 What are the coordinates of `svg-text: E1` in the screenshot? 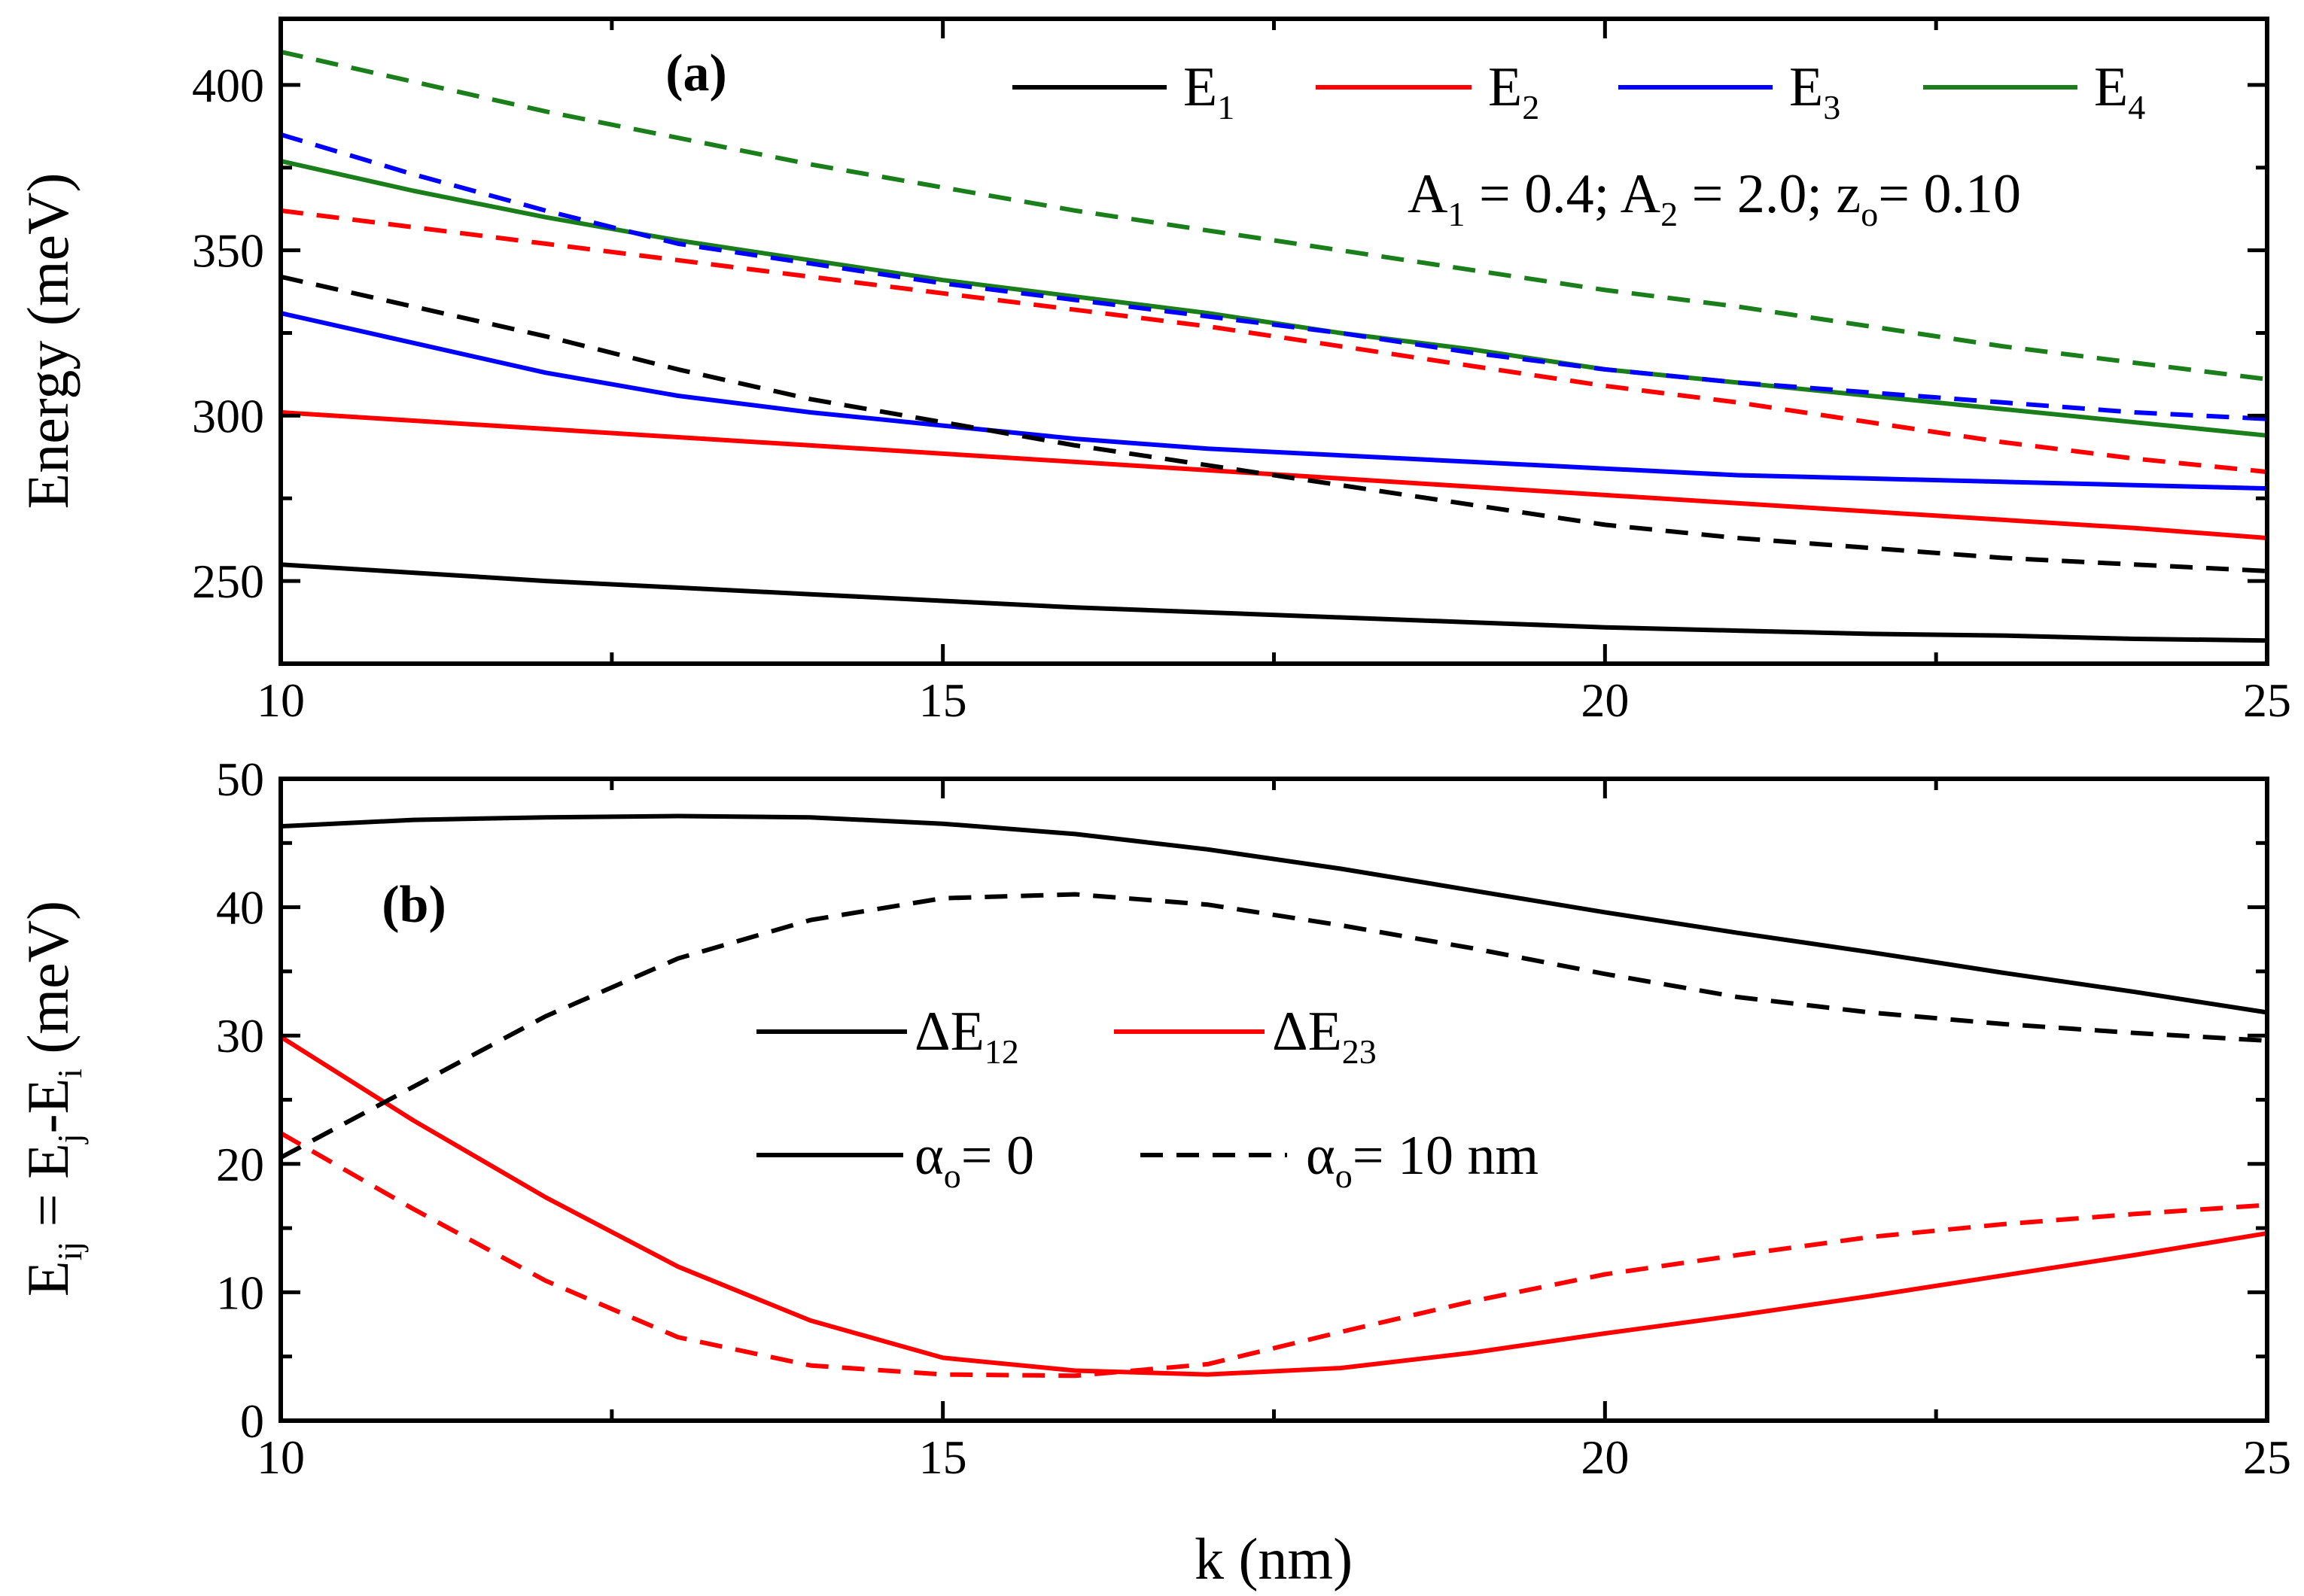 It's located at (1208, 91).